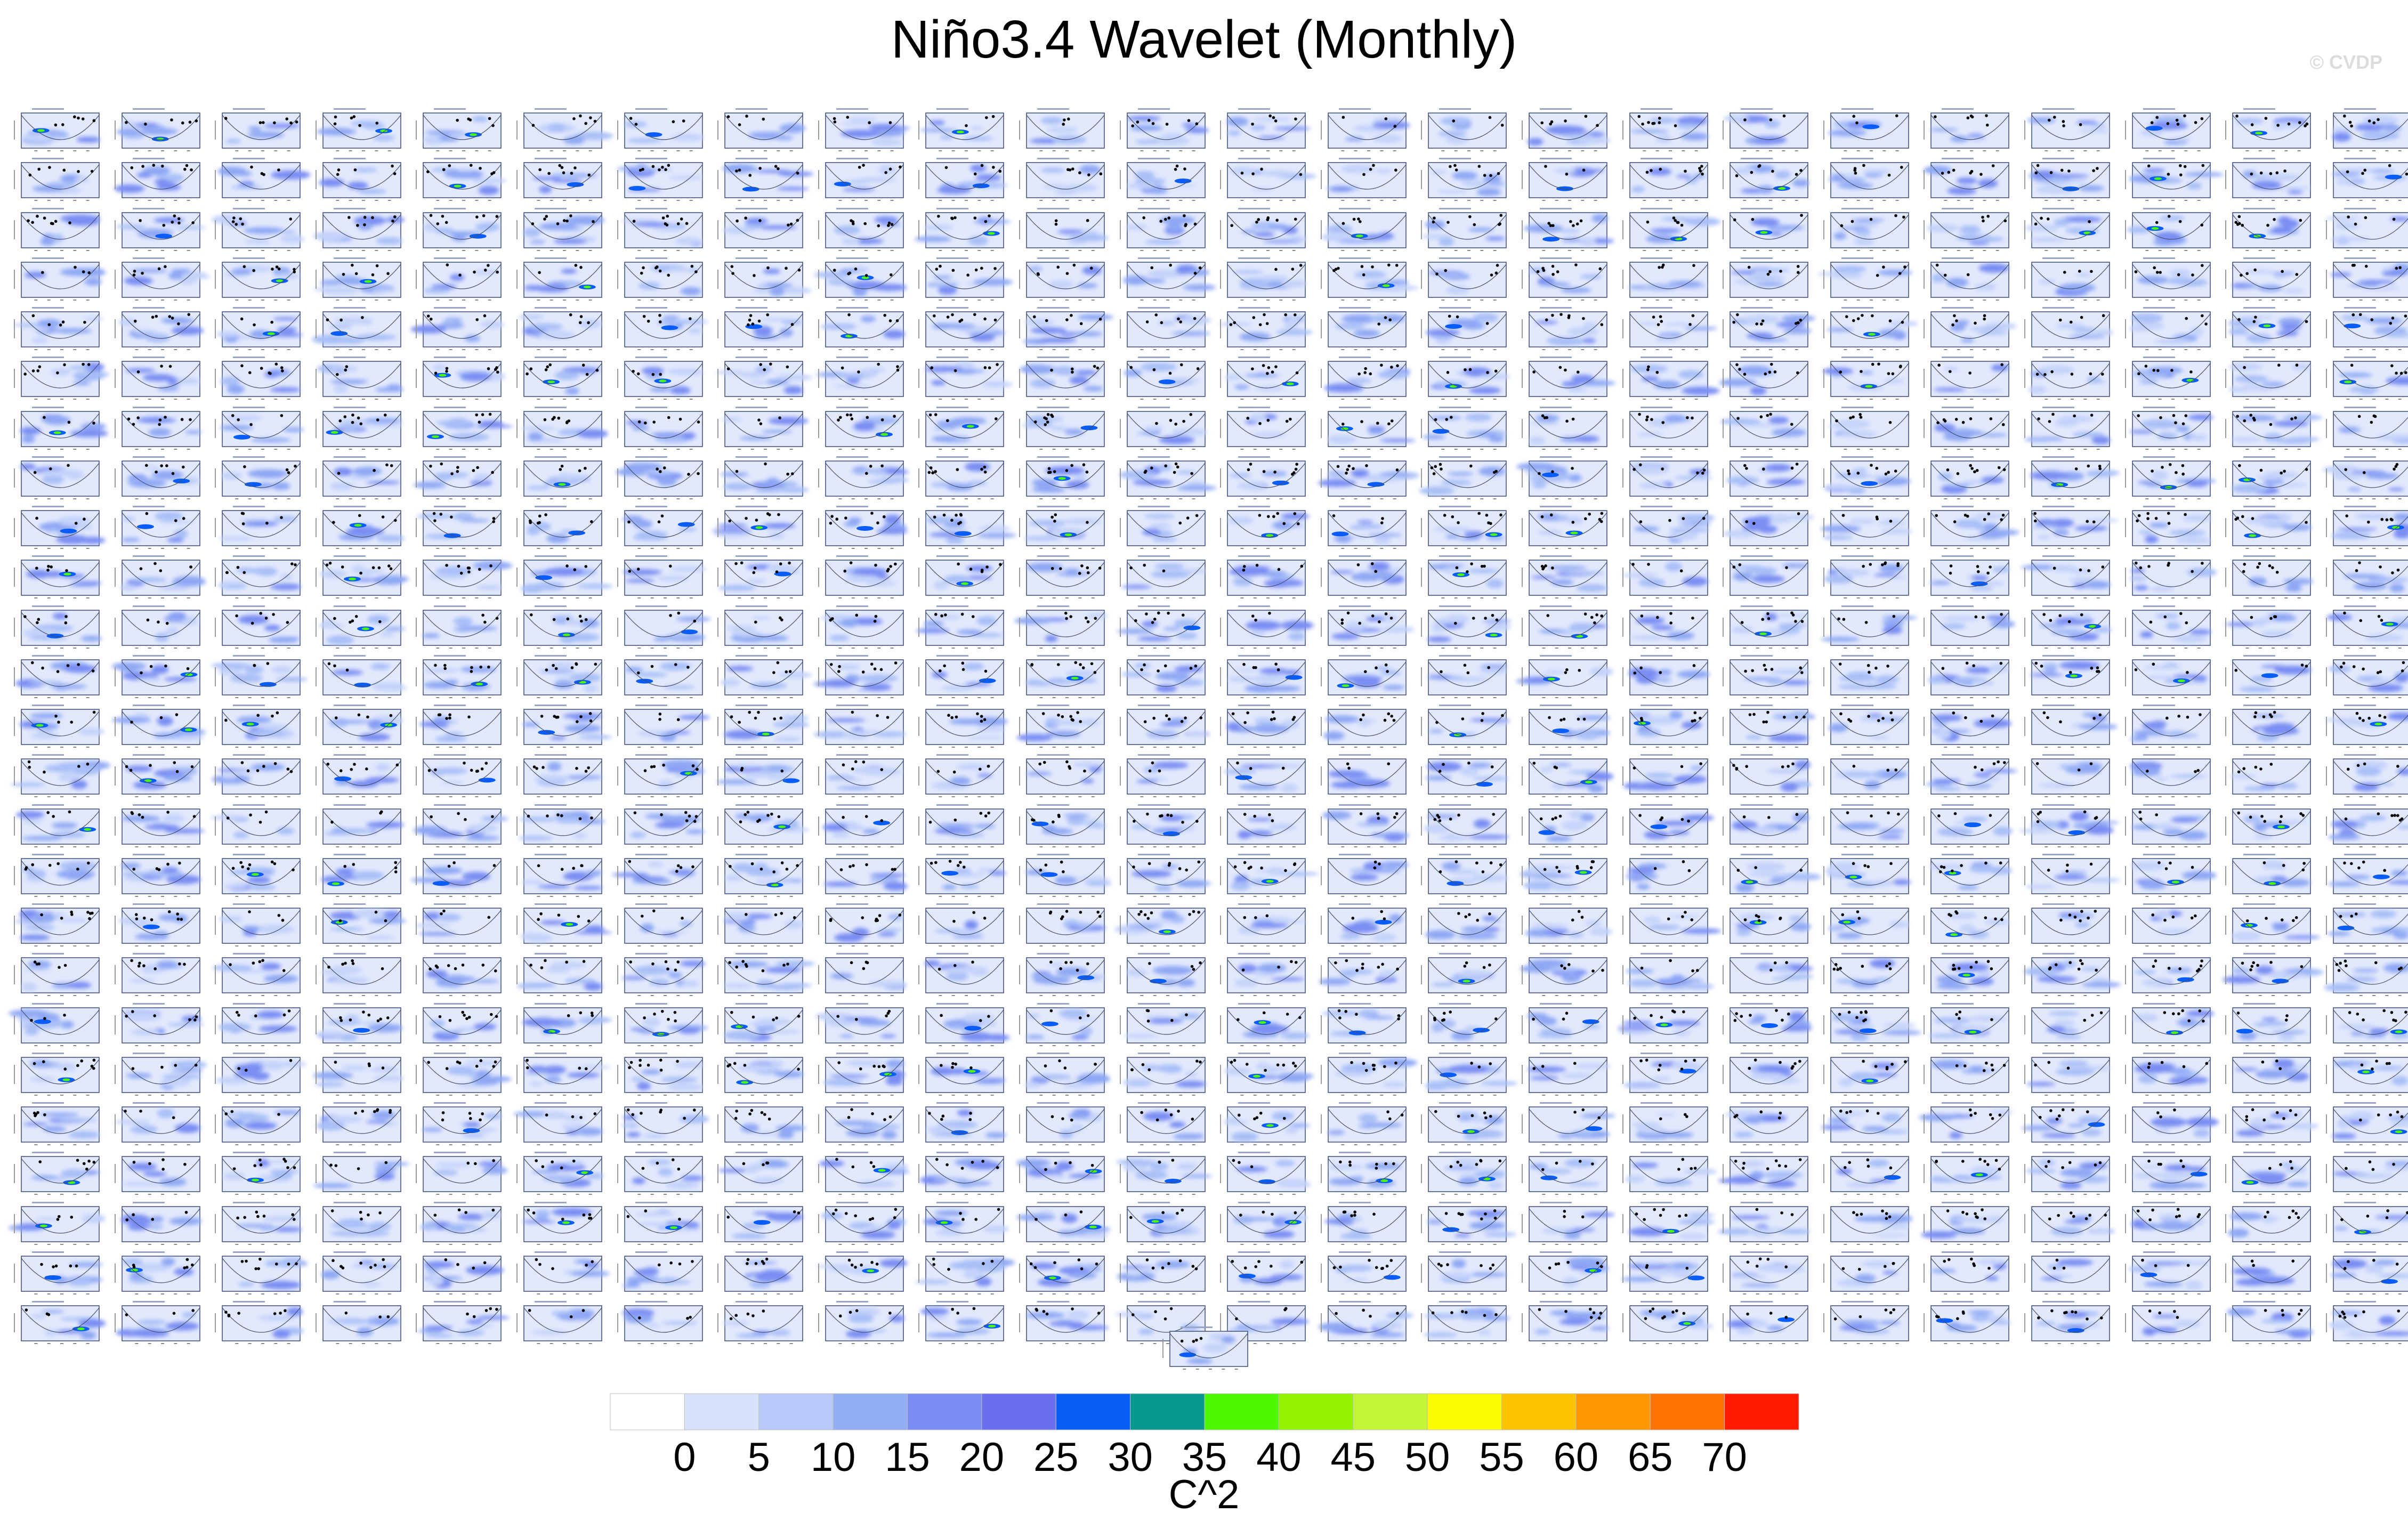 The height and width of the screenshot is (1529, 2408). I want to click on colorbar-units-label: C^2, so click(1204, 1494).